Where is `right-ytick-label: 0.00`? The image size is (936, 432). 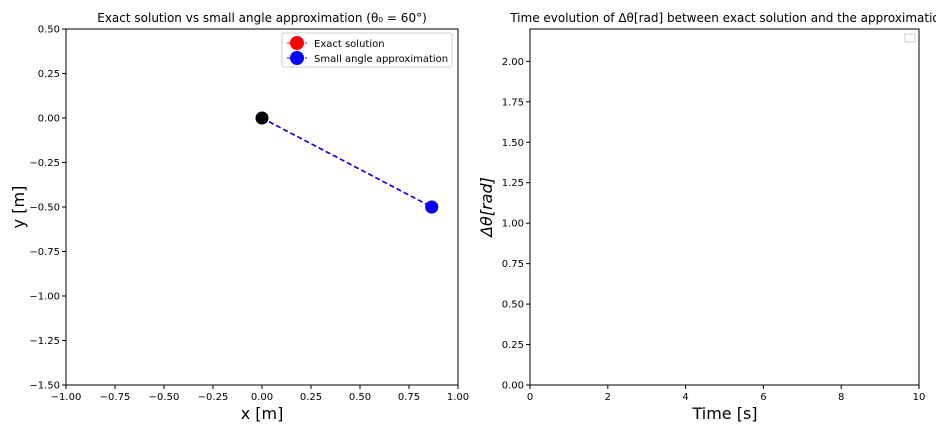 right-ytick-label: 0.00 is located at coordinates (513, 386).